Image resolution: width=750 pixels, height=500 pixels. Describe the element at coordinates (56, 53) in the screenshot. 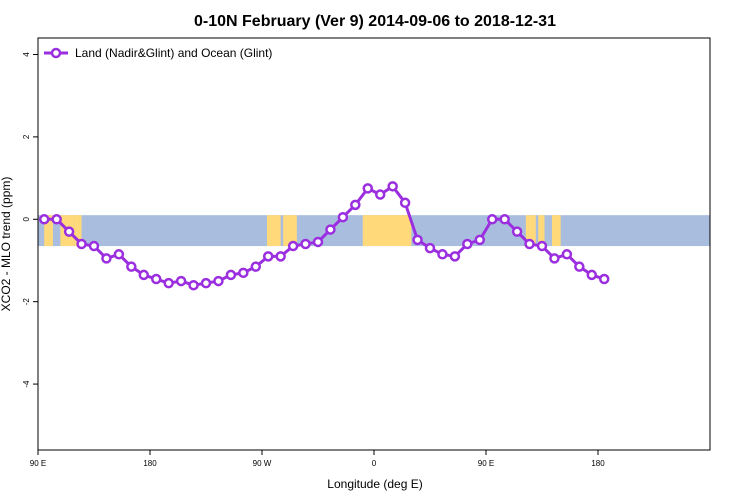

I see `legend-point-marker` at that location.